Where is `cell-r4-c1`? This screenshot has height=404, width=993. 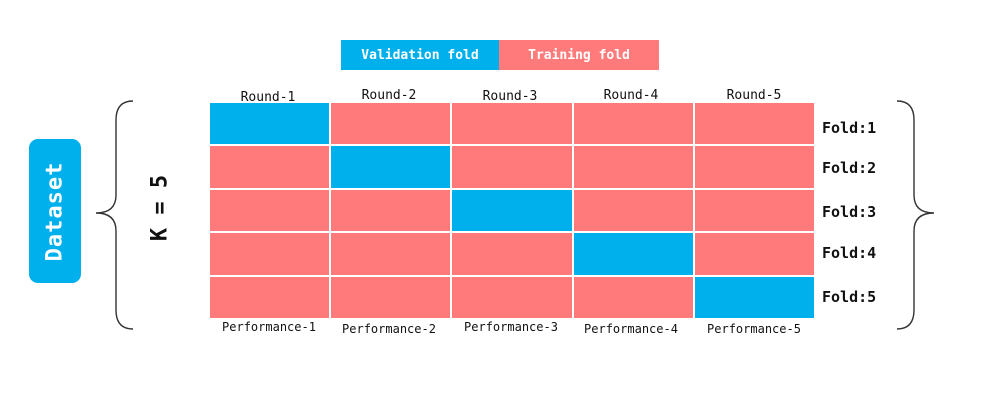
cell-r4-c1 is located at coordinates (270, 254).